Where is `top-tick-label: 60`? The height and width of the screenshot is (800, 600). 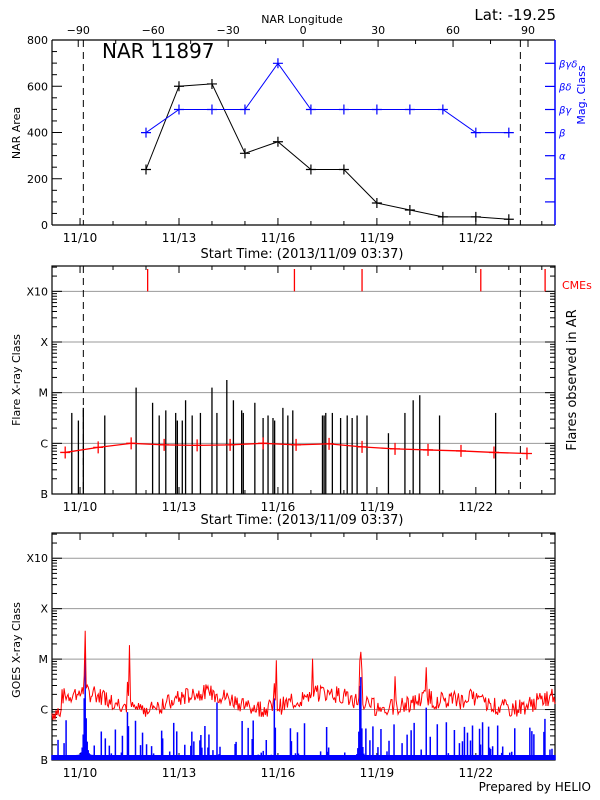
top-tick-label: 60 is located at coordinates (453, 30).